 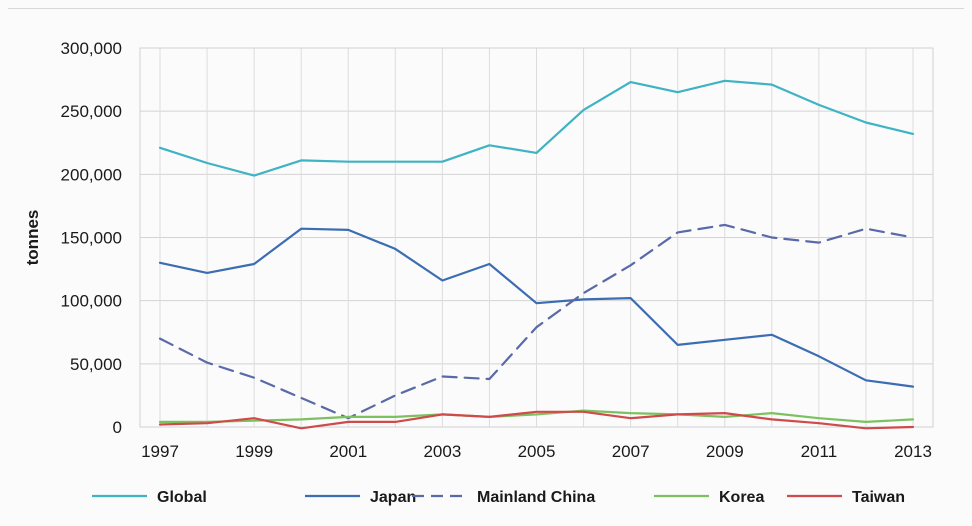 What do you see at coordinates (536, 416) in the screenshot?
I see `series-line-korea` at bounding box center [536, 416].